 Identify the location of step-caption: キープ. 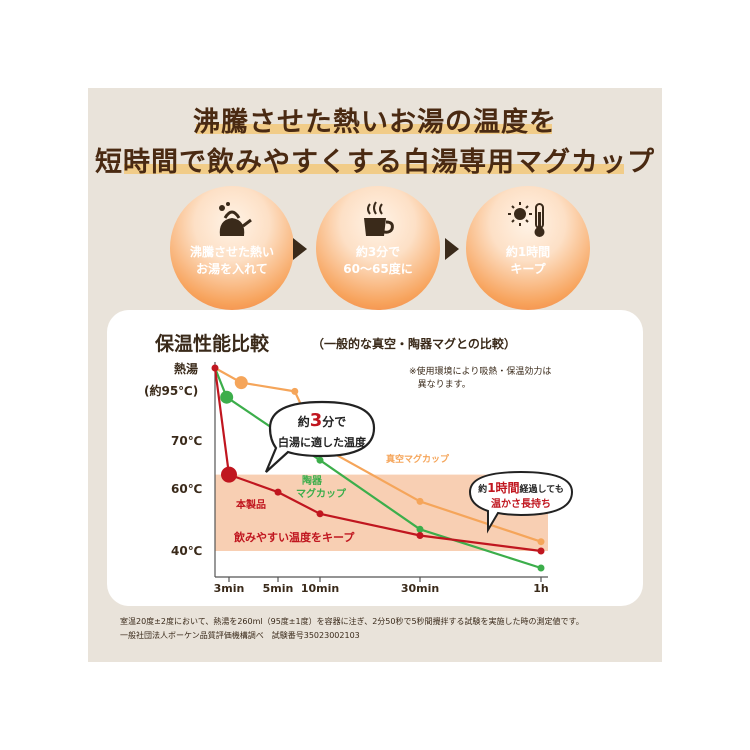
(528, 269).